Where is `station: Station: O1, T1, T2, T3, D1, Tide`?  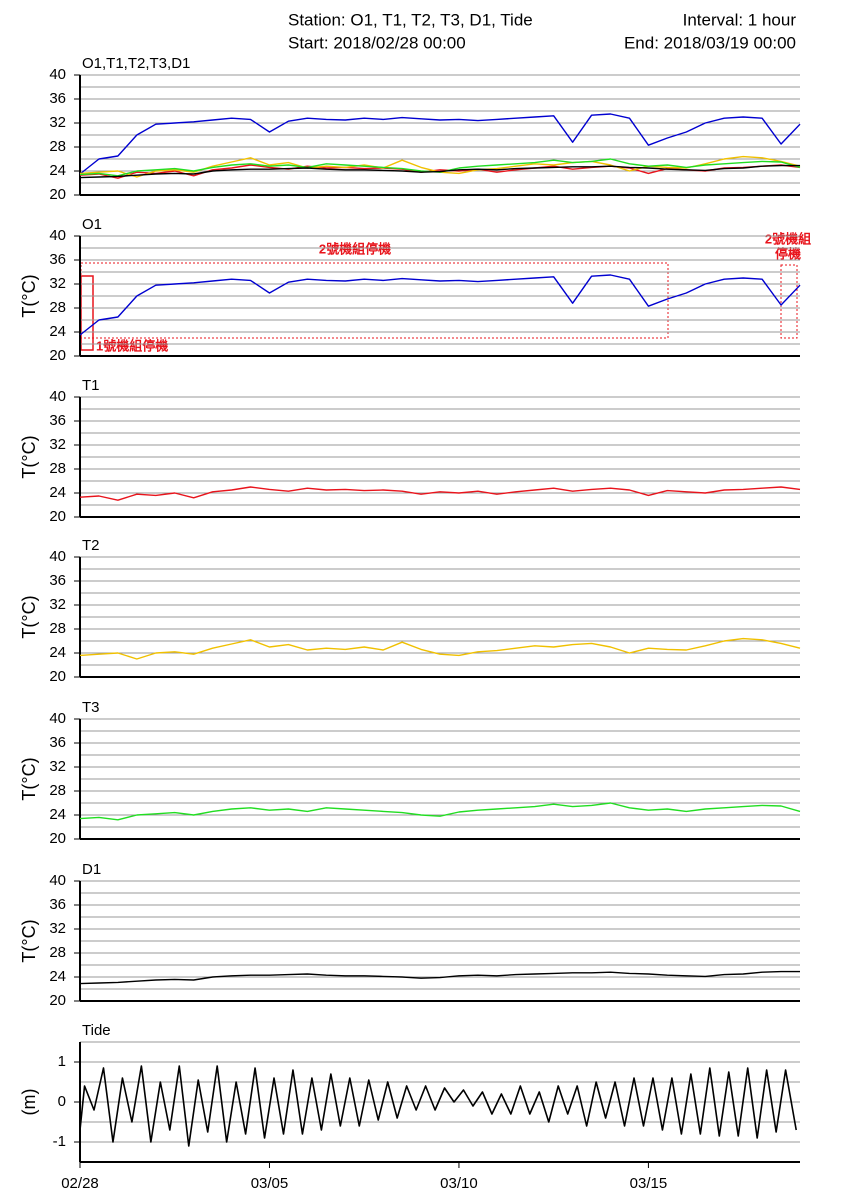
station: Station: O1, T1, T2, T3, D1, Tide is located at coordinates (410, 19).